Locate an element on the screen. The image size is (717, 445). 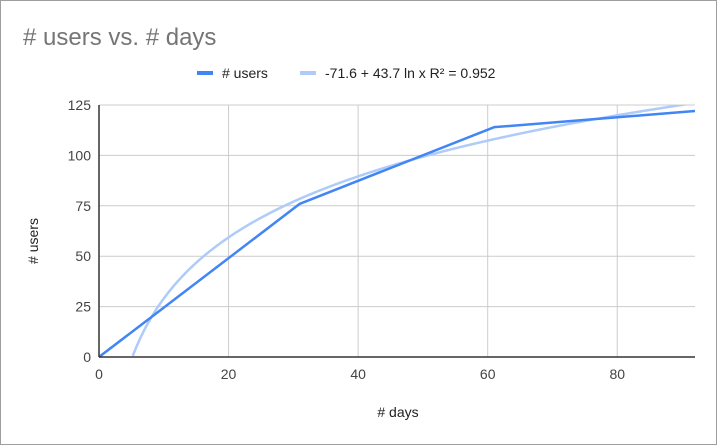
chart-title: # users vs. # days is located at coordinates (119, 37).